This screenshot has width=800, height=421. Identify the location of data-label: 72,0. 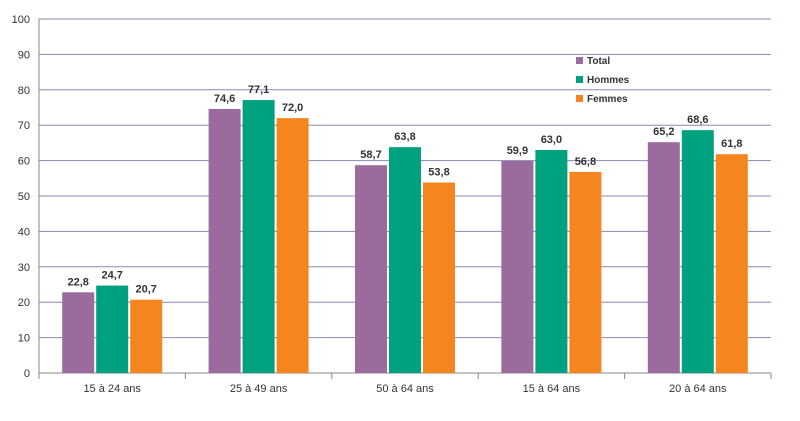
(292, 108).